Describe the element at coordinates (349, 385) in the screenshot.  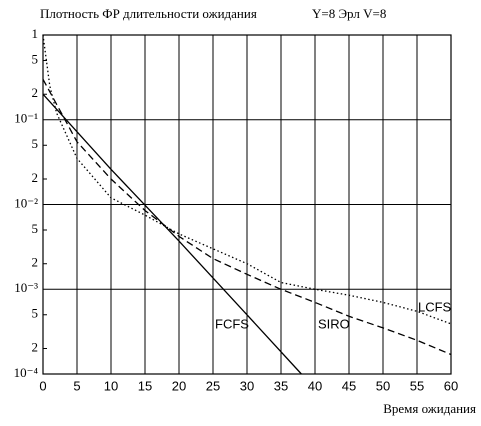
I see `x-tick-label: 45` at that location.